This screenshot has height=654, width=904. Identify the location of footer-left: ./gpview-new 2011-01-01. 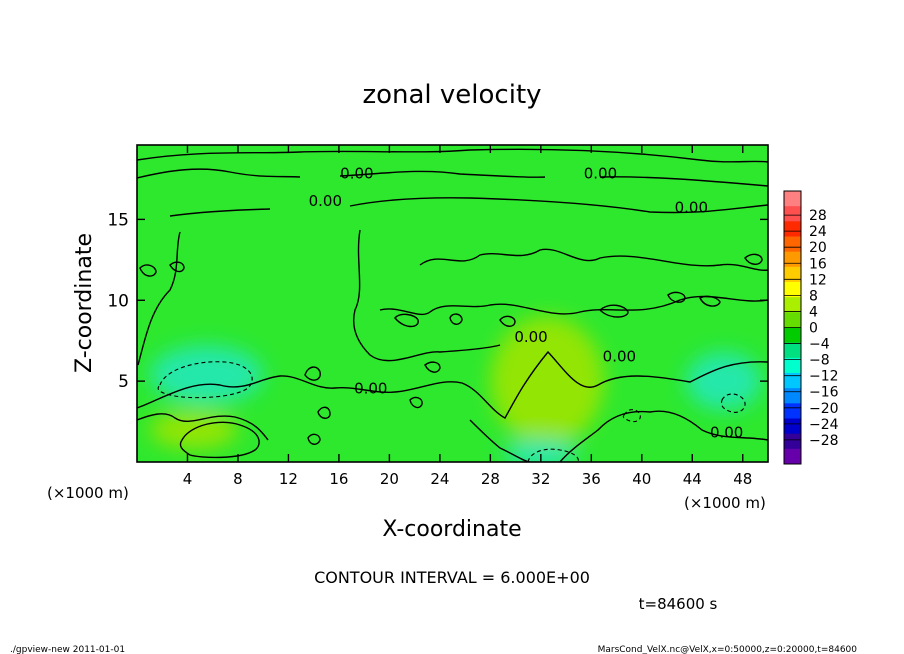
(67, 649).